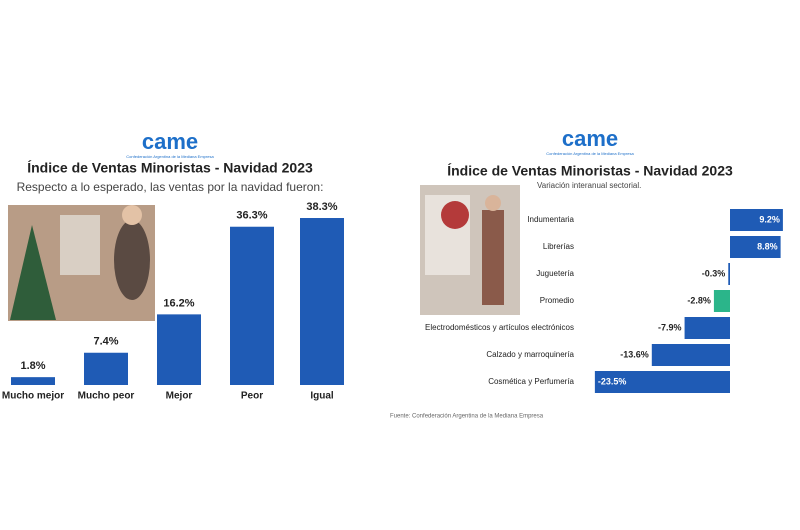  What do you see at coordinates (612, 381) in the screenshot?
I see `value-label: -23.5%` at bounding box center [612, 381].